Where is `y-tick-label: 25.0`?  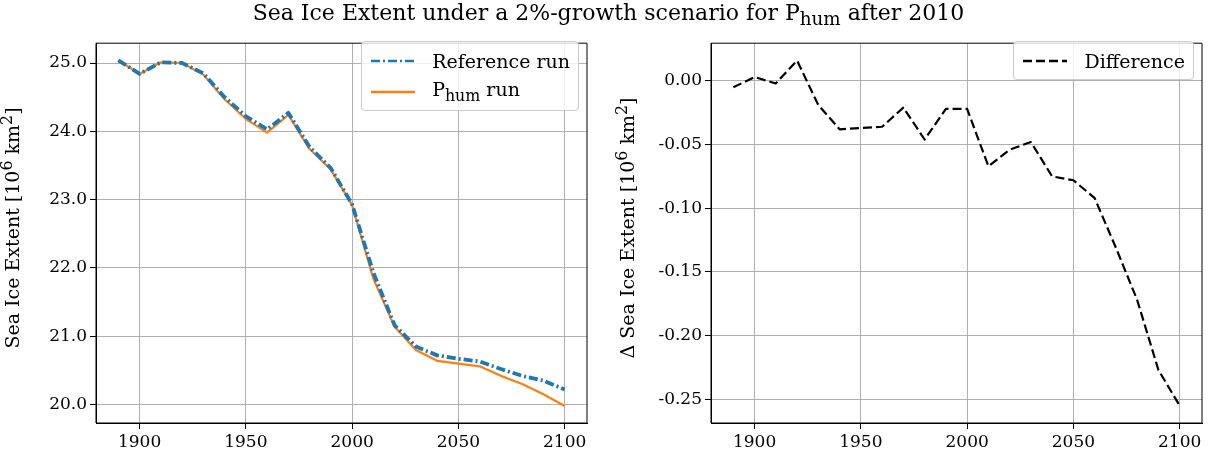
y-tick-label: 25.0 is located at coordinates (68, 61).